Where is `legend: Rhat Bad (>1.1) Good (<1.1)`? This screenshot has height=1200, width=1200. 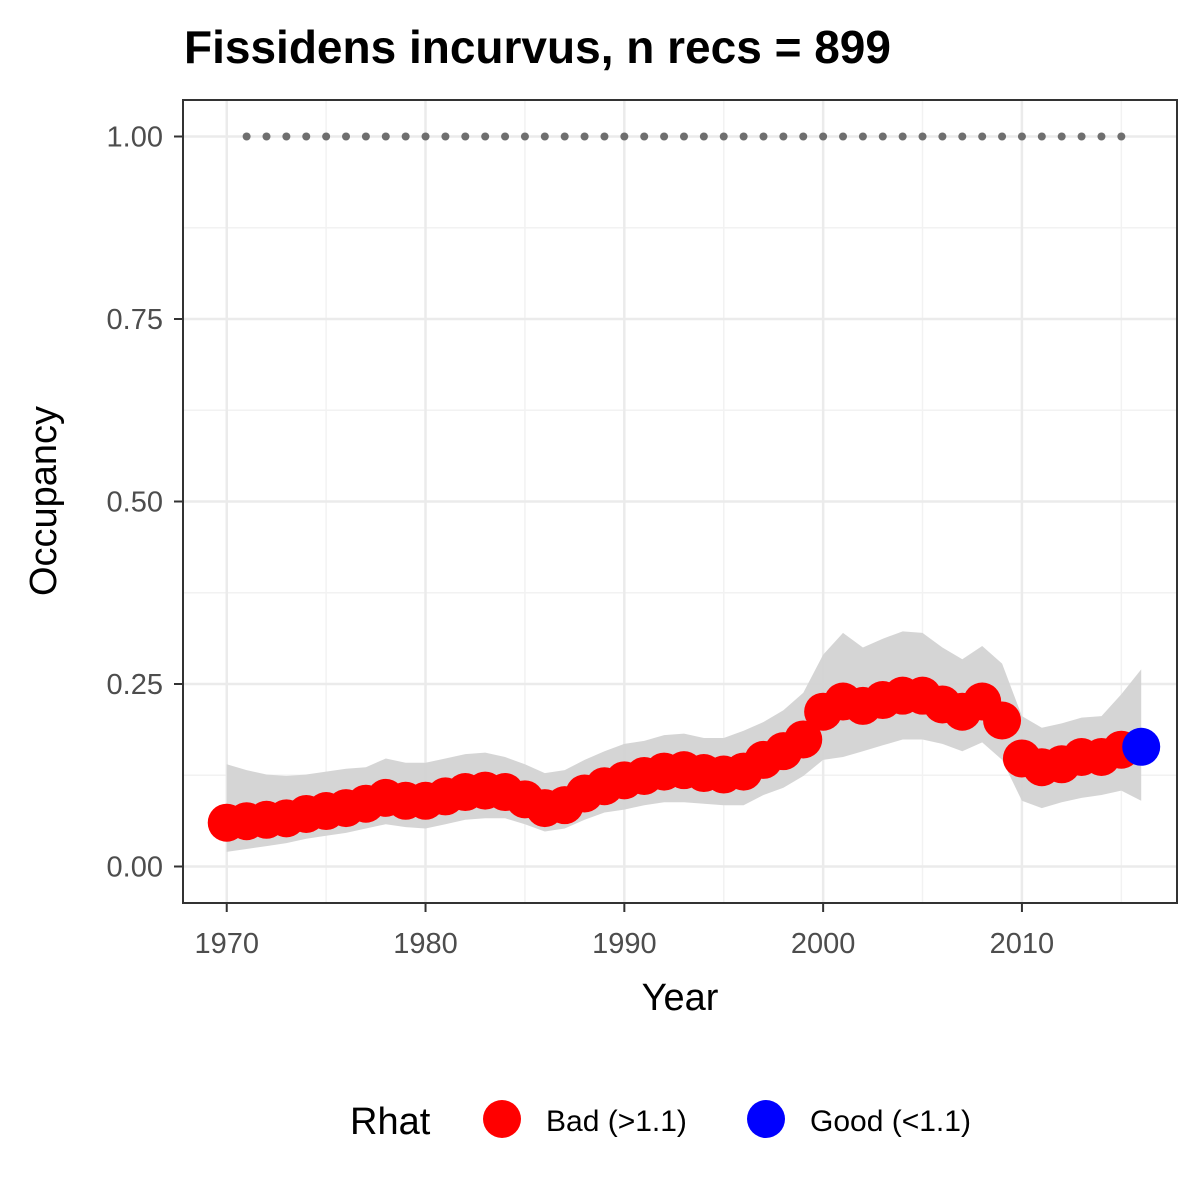 legend: Rhat Bad (>1.1) Good (<1.1) is located at coordinates (660, 1121).